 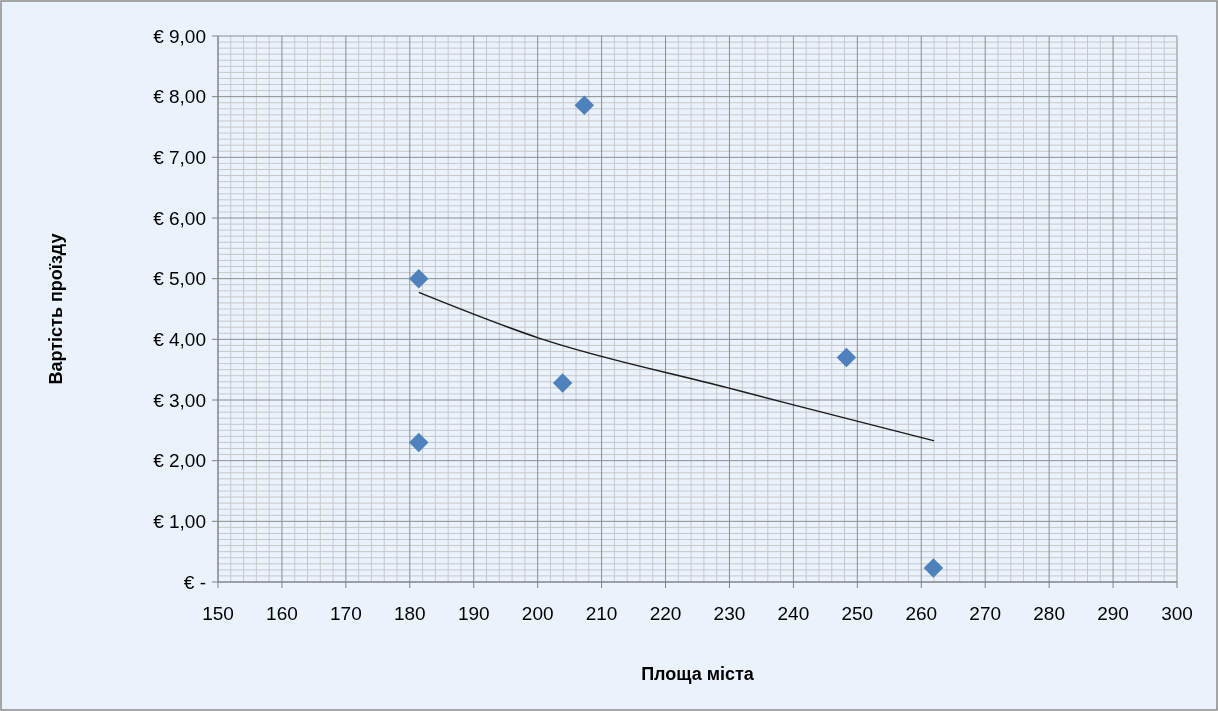 What do you see at coordinates (179, 218) in the screenshot?
I see `y-tick-label: € 6,00` at bounding box center [179, 218].